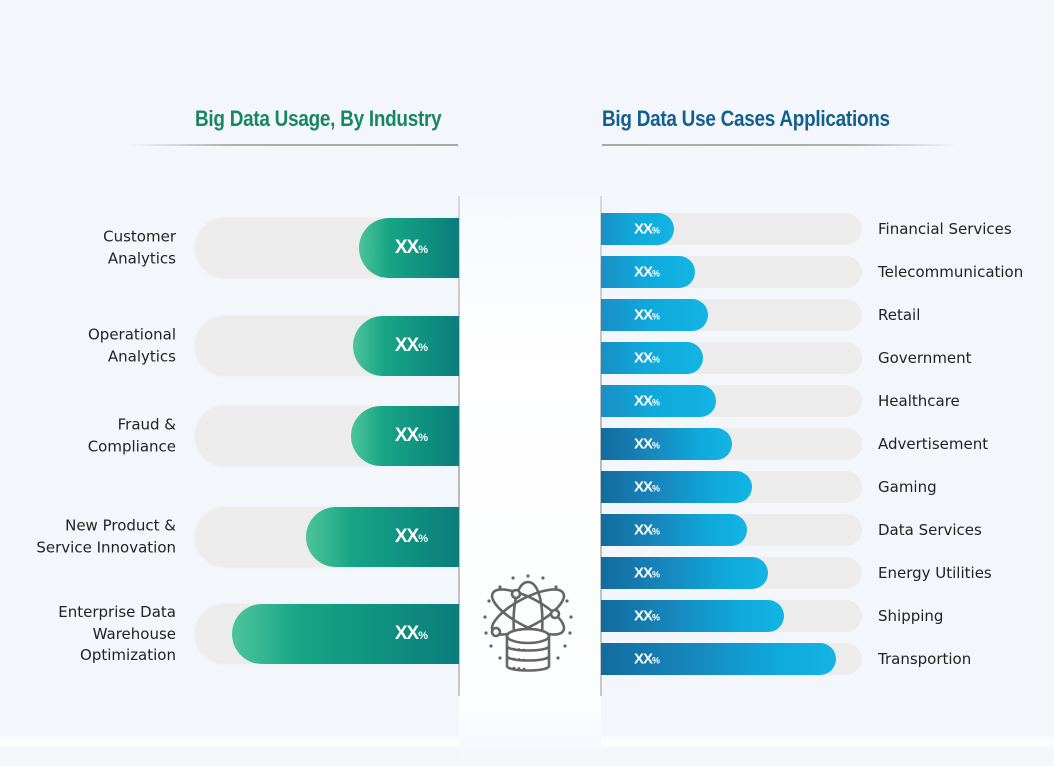  What do you see at coordinates (935, 573) in the screenshot?
I see `use-case-label: Energy Utilities` at bounding box center [935, 573].